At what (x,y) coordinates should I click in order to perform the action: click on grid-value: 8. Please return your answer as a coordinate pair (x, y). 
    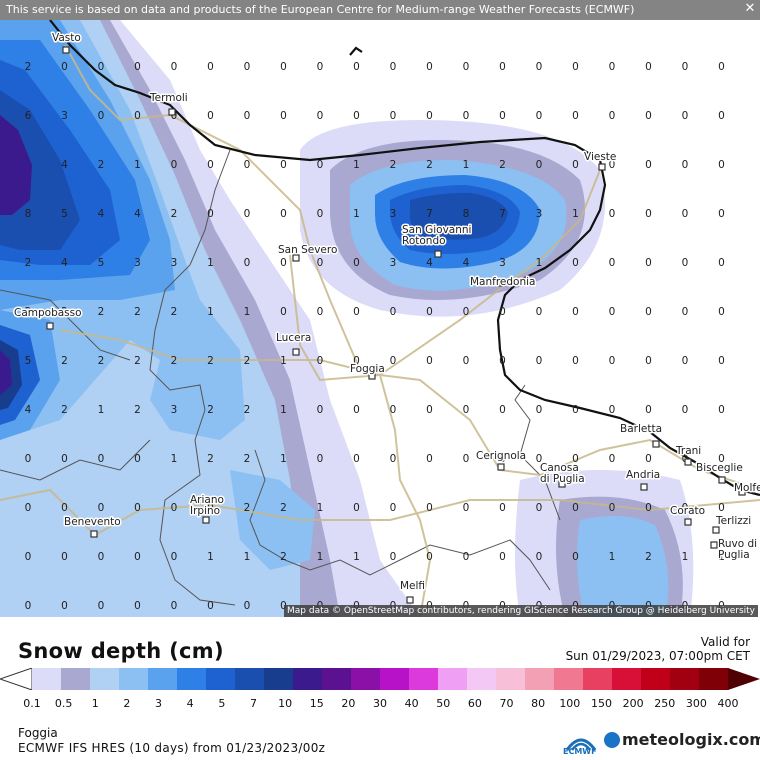
    Looking at the image, I should click on (28, 214).